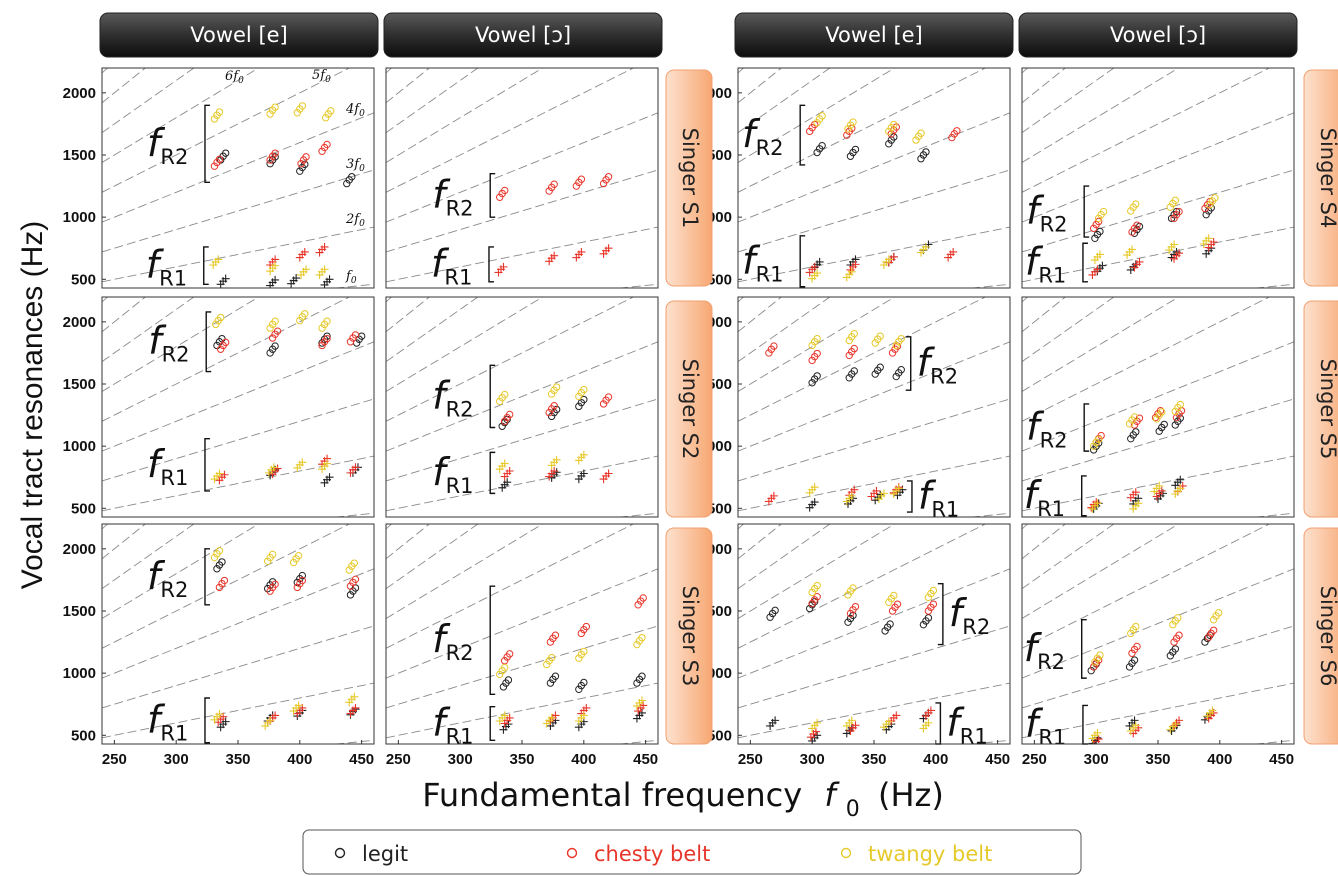  I want to click on harmonic-subscript: 0, so click(354, 281).